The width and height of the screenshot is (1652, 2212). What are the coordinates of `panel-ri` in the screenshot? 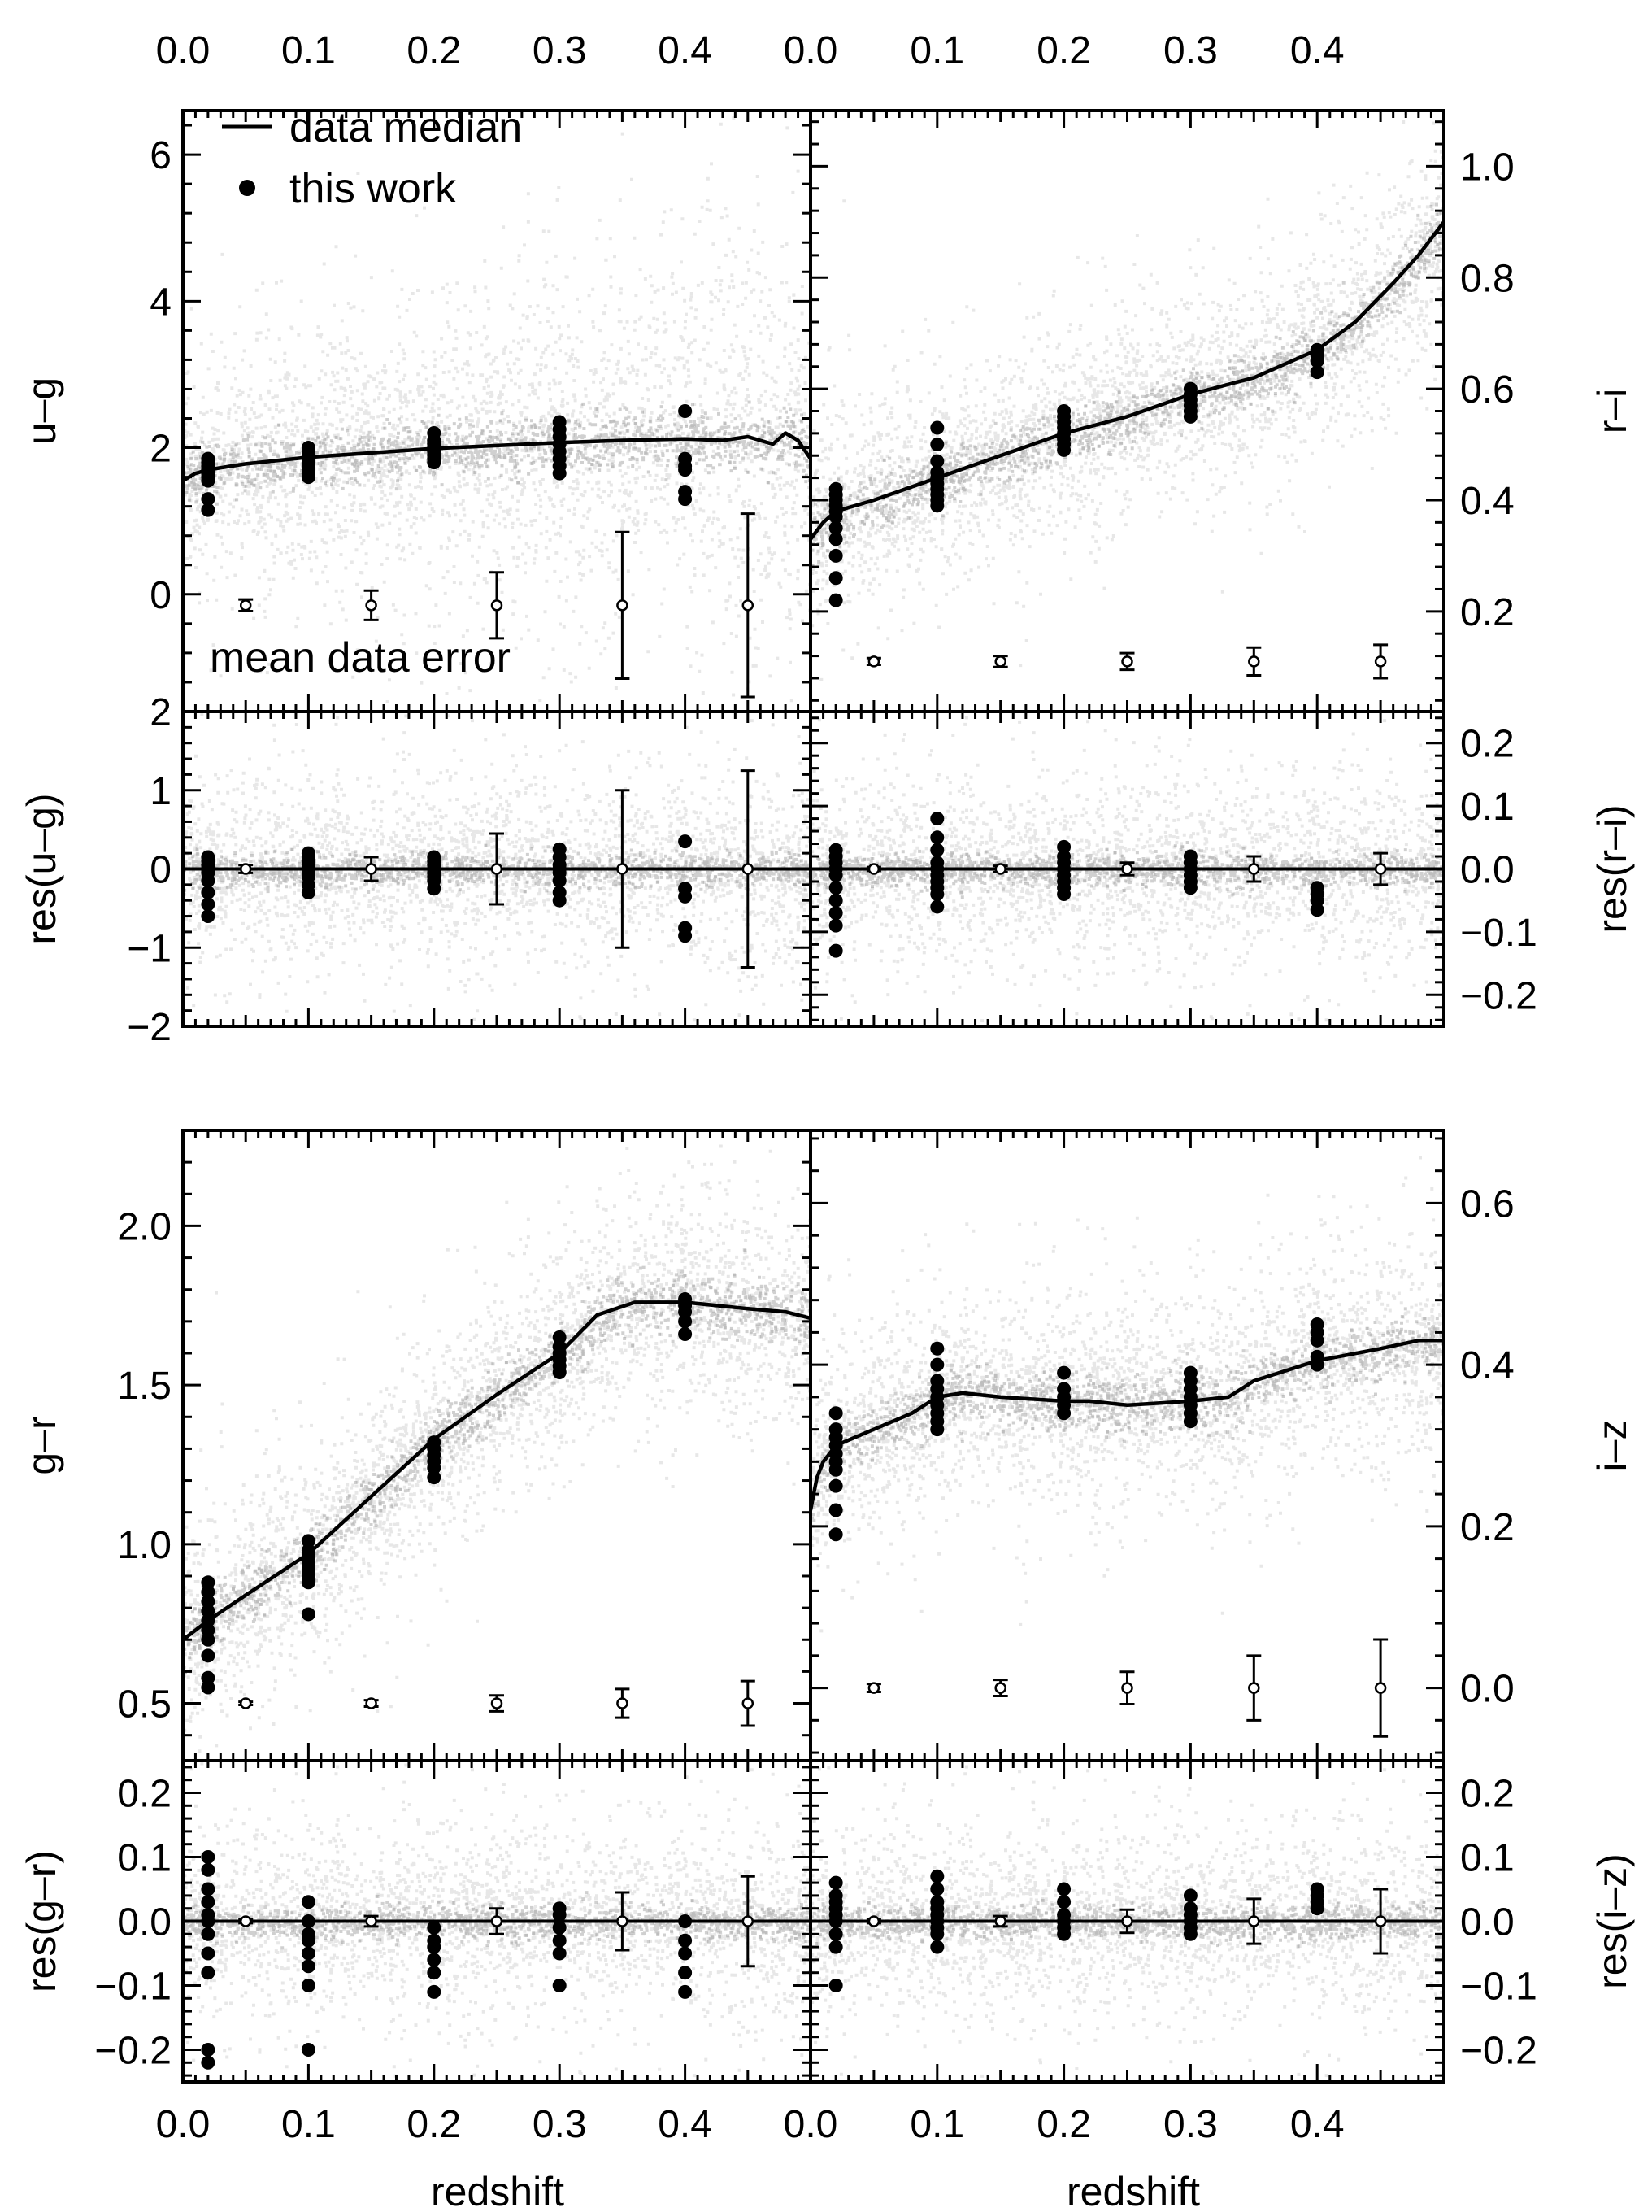 It's located at (1127, 450).